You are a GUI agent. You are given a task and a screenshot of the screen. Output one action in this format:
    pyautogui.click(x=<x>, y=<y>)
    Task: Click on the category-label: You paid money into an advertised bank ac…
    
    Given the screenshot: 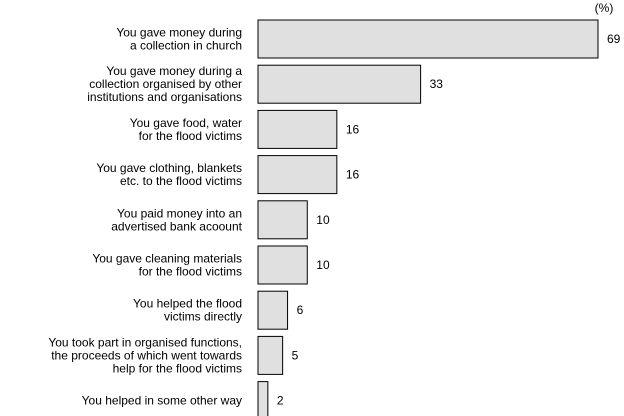 What is the action you would take?
    pyautogui.click(x=176, y=219)
    